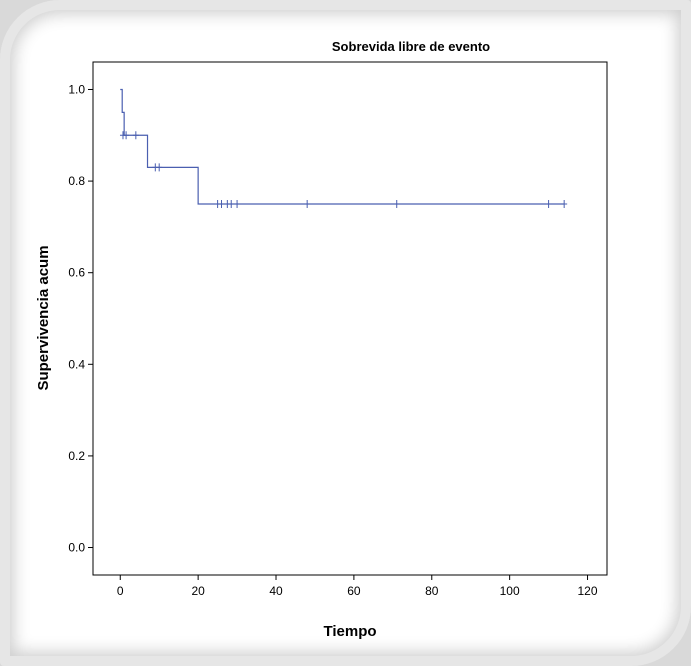 The image size is (691, 666). What do you see at coordinates (354, 591) in the screenshot?
I see `x-tick-label: 60` at bounding box center [354, 591].